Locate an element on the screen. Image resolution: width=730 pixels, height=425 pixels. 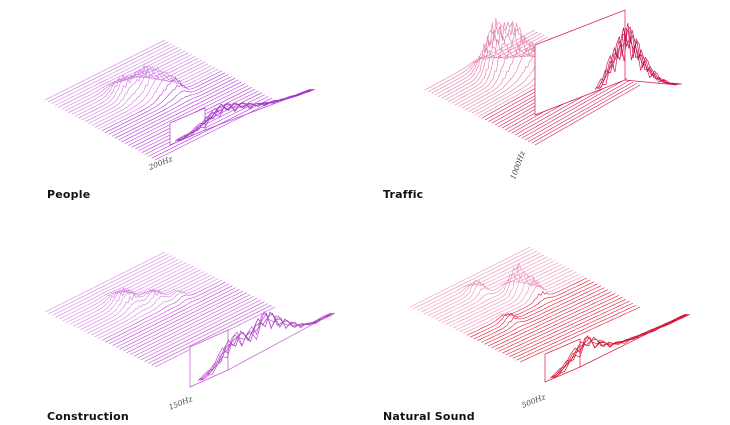
natural-sound-terrain-plot: 500Hz is located at coordinates (549, 328).